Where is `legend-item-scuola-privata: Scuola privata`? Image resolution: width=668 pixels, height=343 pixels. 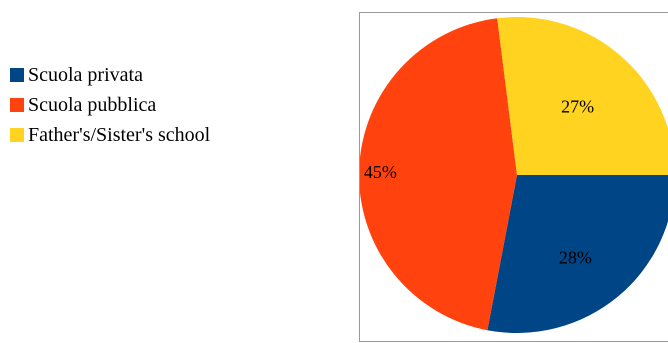 legend-item-scuola-privata: Scuola privata is located at coordinates (110, 75).